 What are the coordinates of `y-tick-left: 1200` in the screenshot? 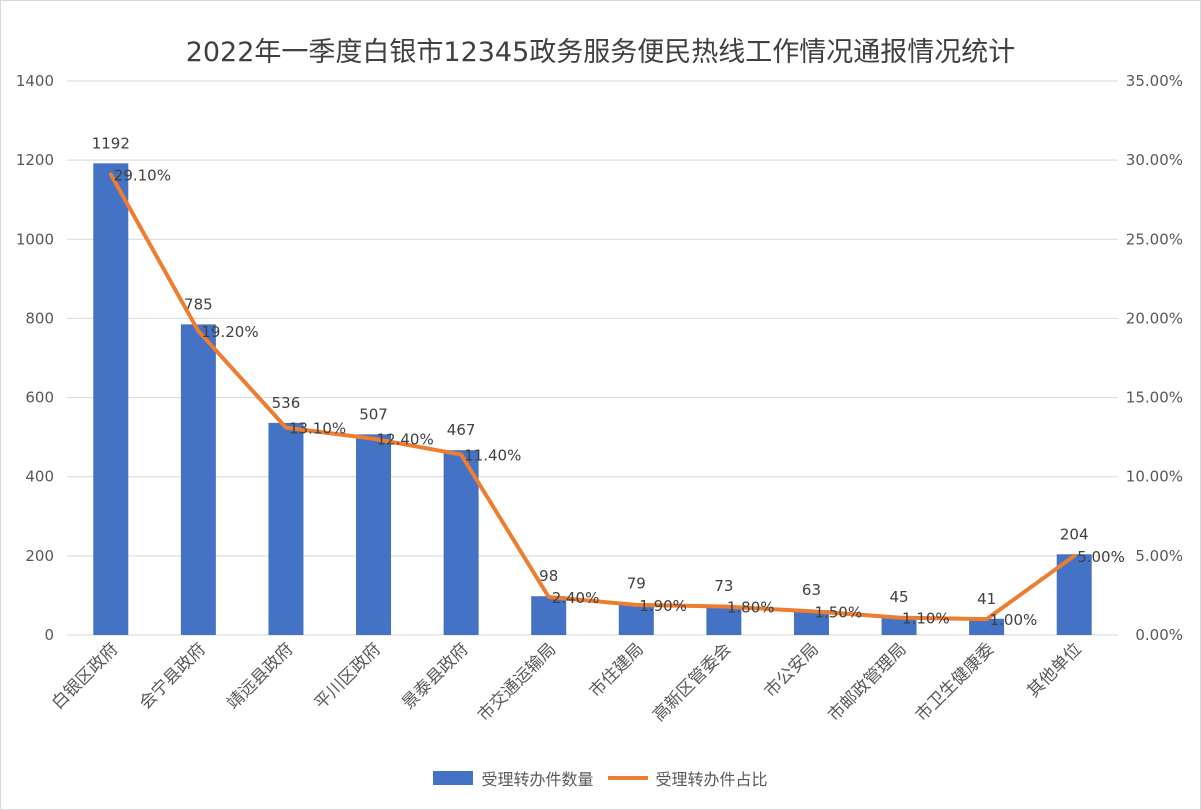 It's located at (35, 160).